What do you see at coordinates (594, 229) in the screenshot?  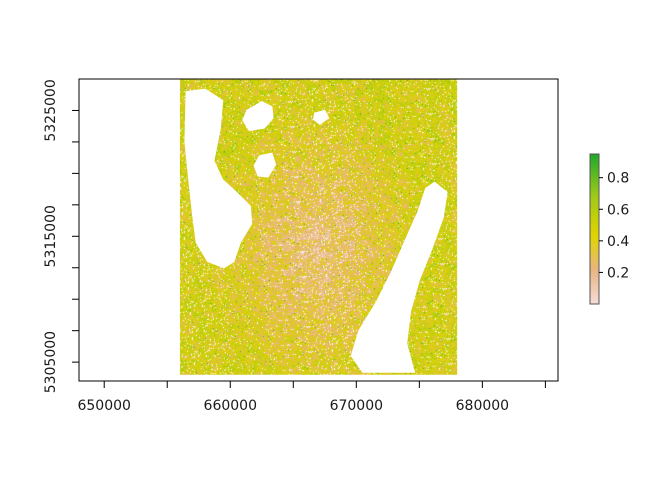 I see `legend-colorbar` at bounding box center [594, 229].